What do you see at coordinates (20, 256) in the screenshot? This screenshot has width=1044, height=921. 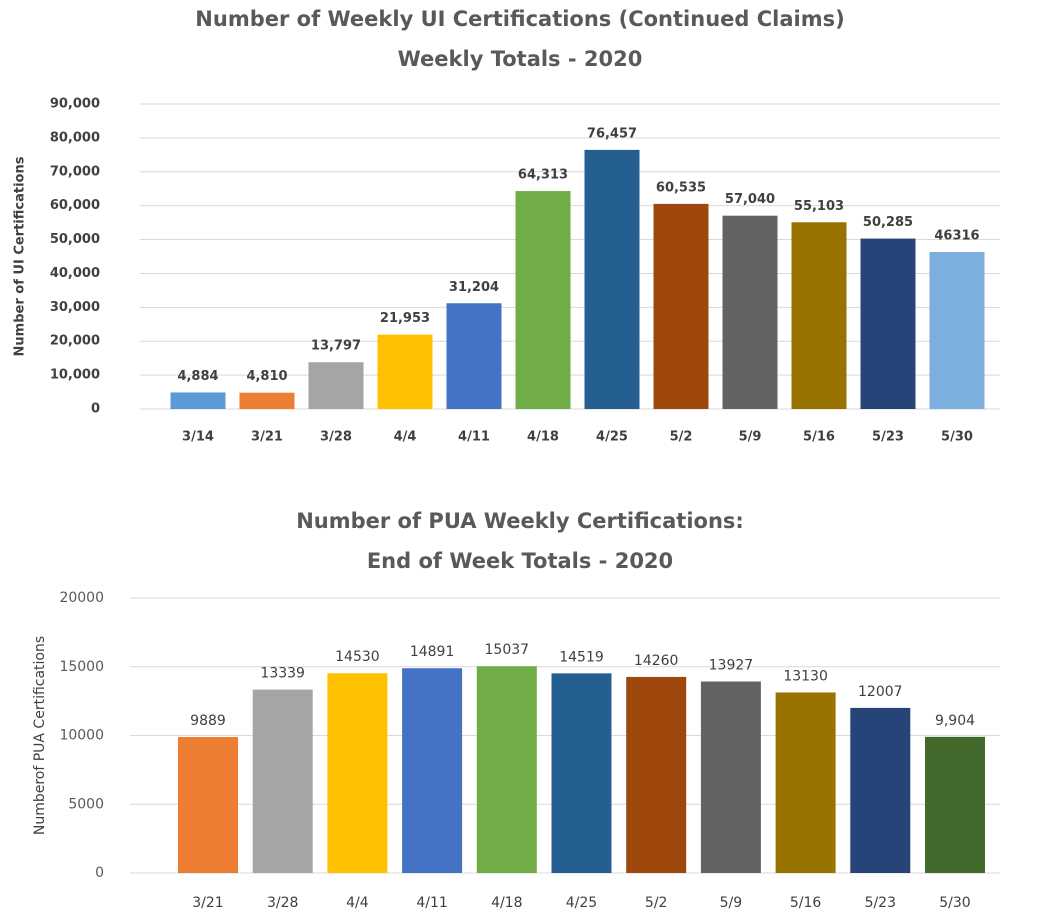 I see `y-axis-label: Number of UI Certifications` at bounding box center [20, 256].